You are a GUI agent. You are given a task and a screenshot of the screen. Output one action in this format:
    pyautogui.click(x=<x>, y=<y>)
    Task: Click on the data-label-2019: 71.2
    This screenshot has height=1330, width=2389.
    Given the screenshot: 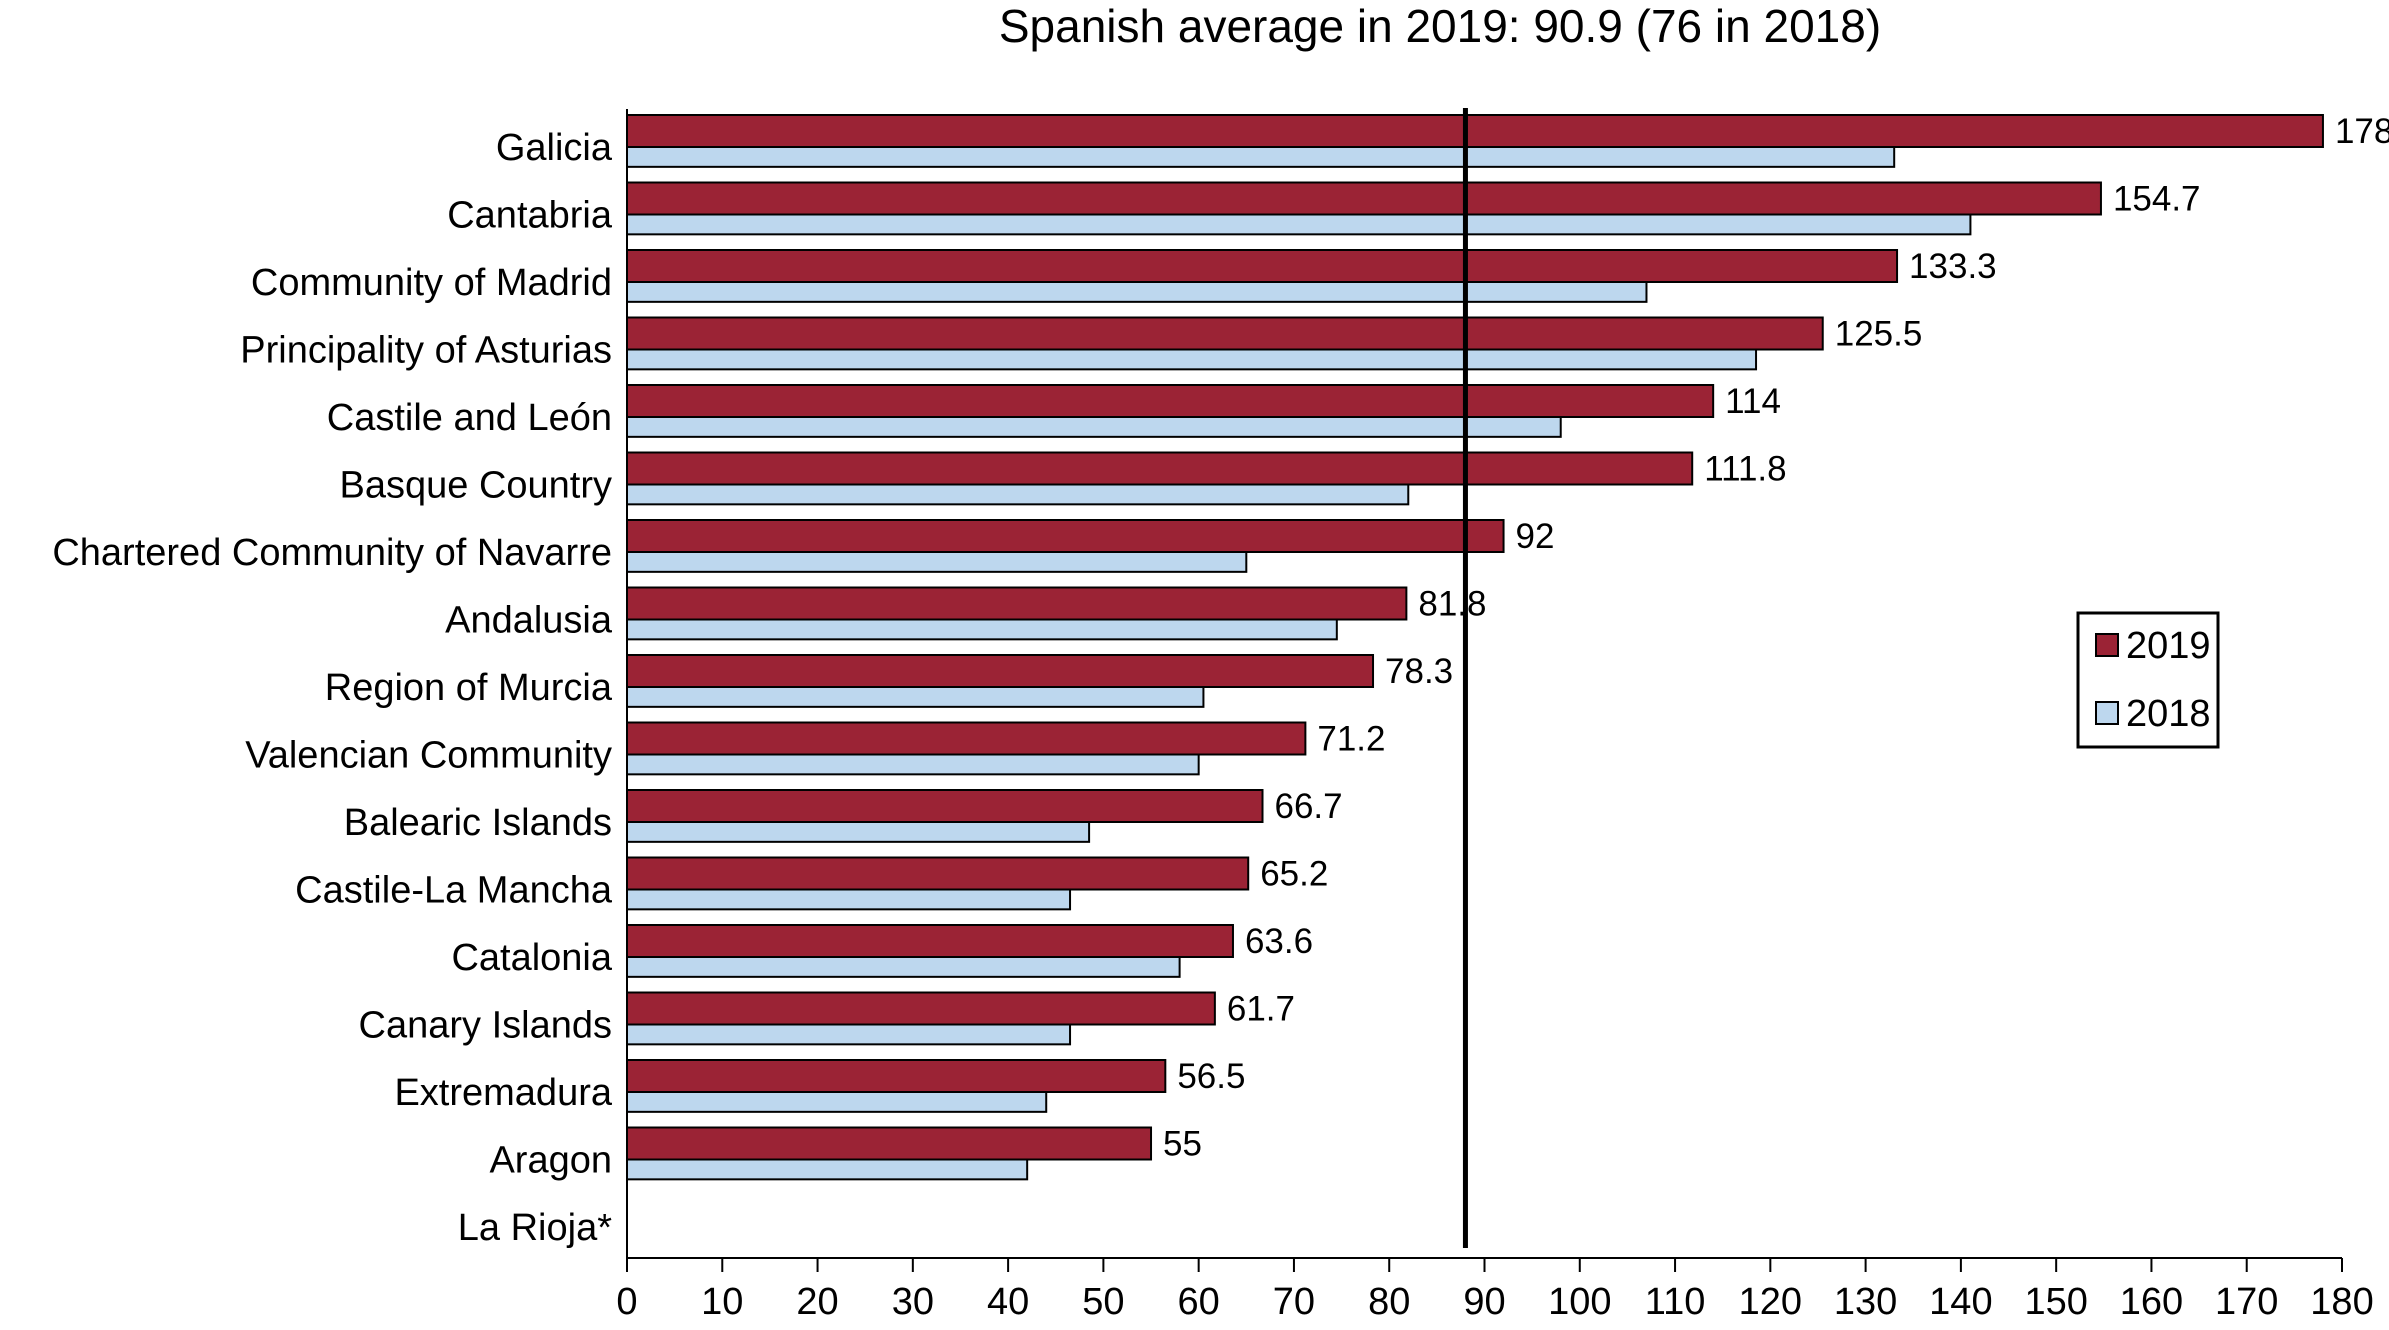 What is the action you would take?
    pyautogui.click(x=1351, y=739)
    